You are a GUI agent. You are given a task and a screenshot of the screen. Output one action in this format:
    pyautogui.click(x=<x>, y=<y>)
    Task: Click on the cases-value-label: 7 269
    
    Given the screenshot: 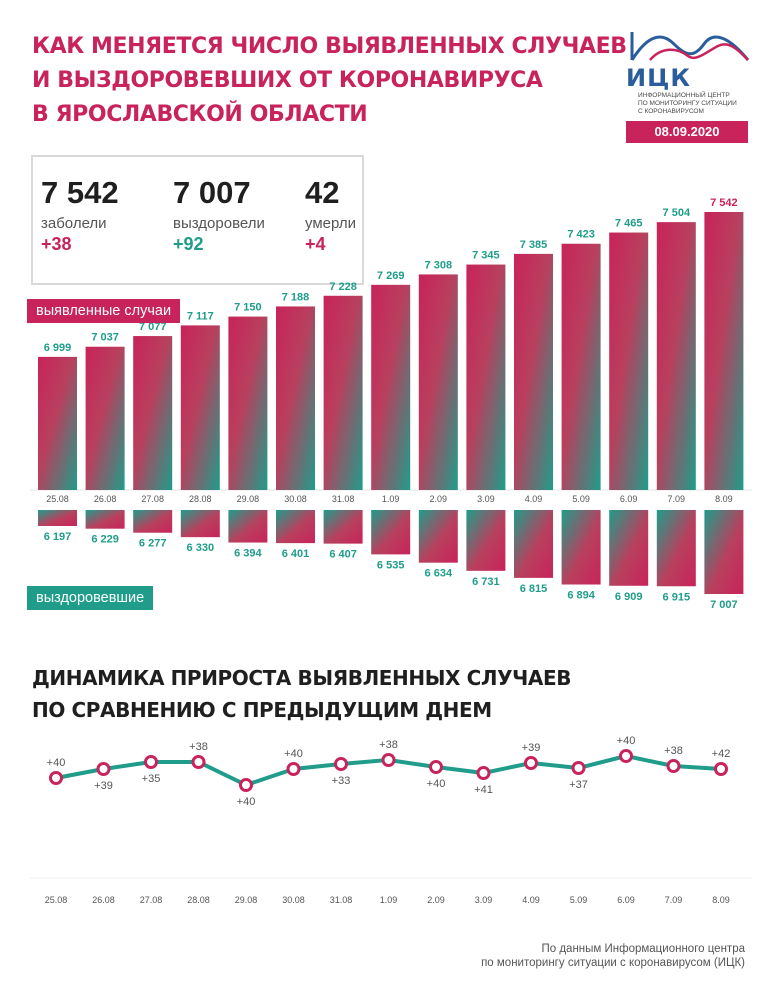 What is the action you would take?
    pyautogui.click(x=391, y=276)
    